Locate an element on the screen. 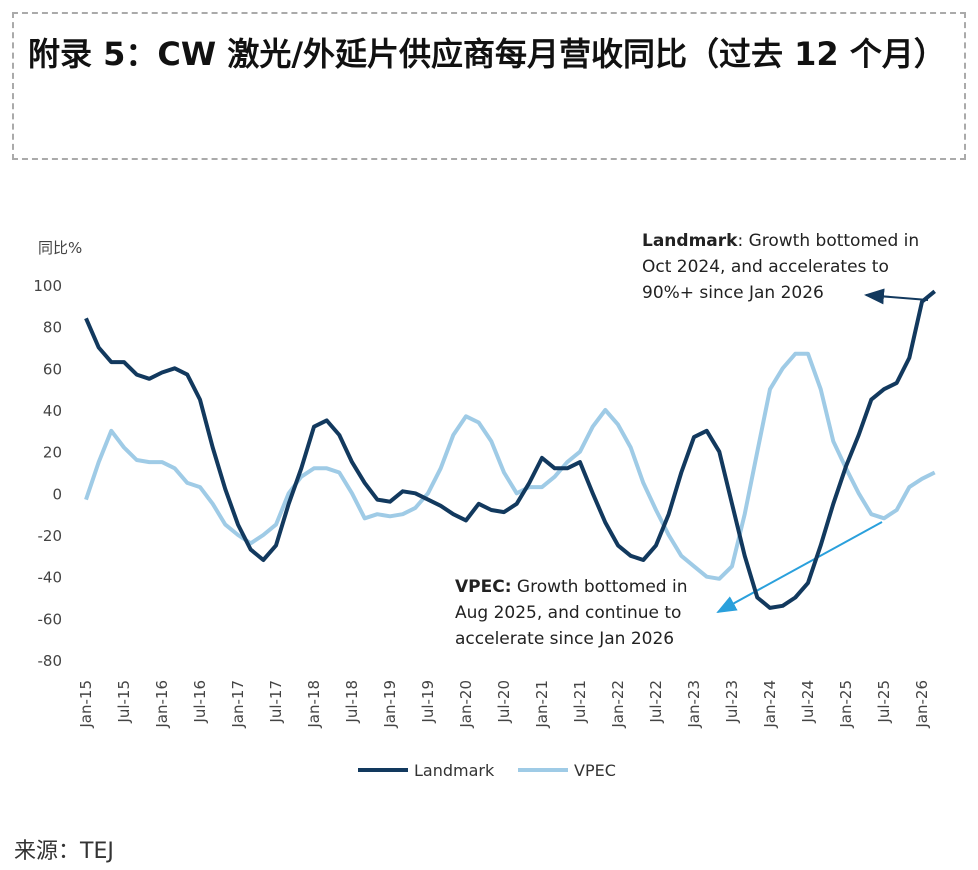 Image resolution: width=978 pixels, height=870 pixels. x-tick-label: Jul-16 is located at coordinates (200, 702).